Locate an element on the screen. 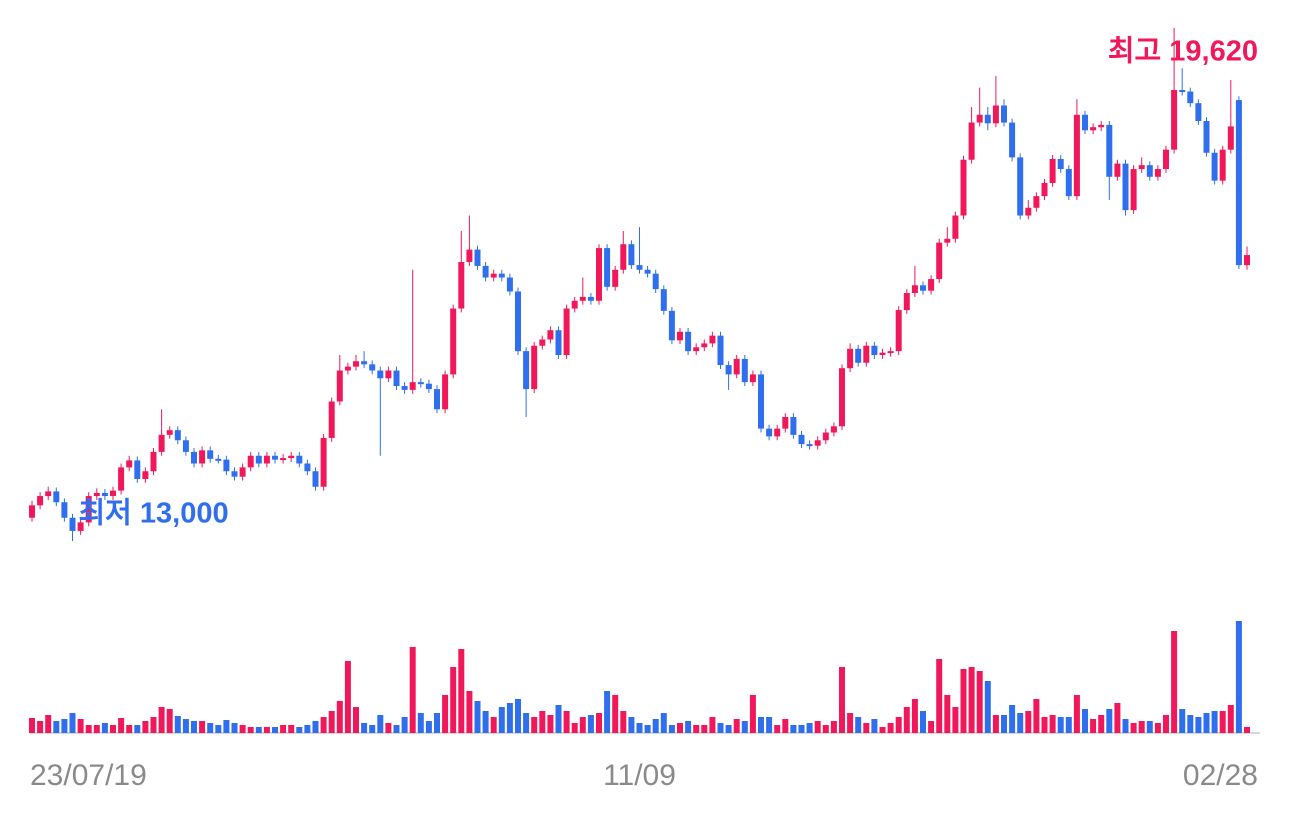  low-annotation: 최저 13,000 is located at coordinates (154, 513).